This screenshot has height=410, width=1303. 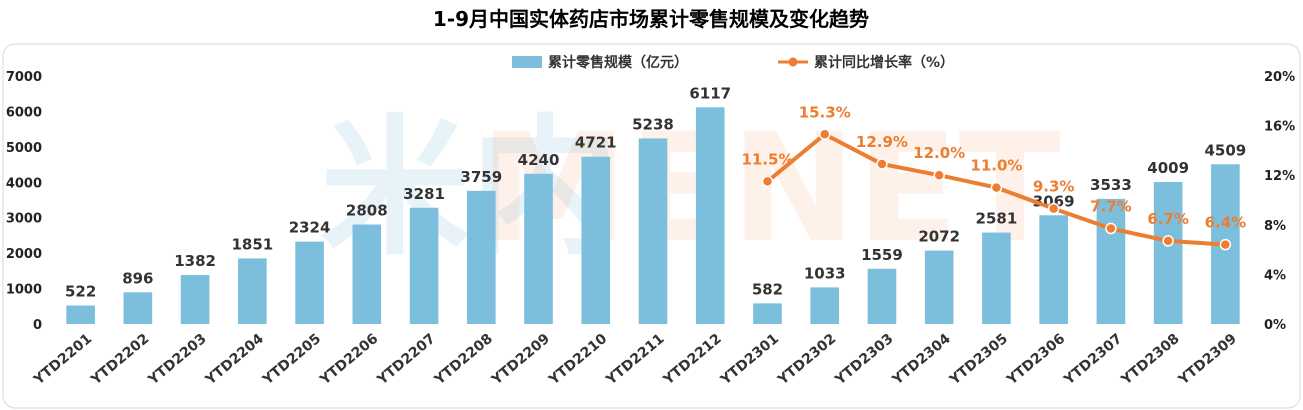 I want to click on growth-value-label: 12.0%, so click(x=939, y=153).